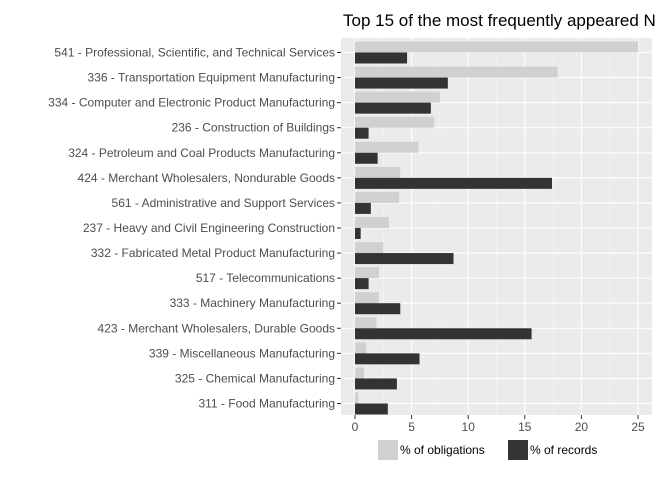  Describe the element at coordinates (355, 427) in the screenshot. I see `x-tick-label: 0` at that location.